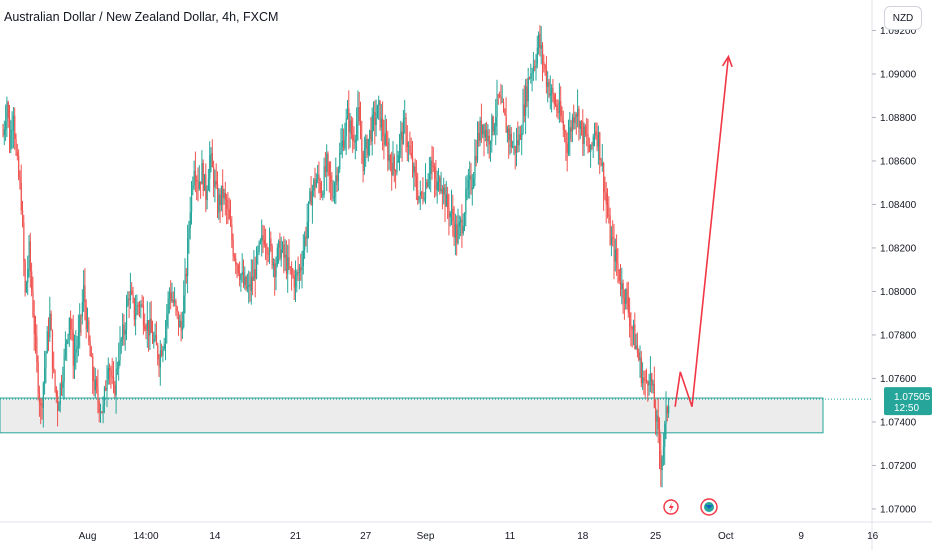 Image resolution: width=932 pixels, height=555 pixels. Describe the element at coordinates (479, 536) in the screenshot. I see `time-axis: Aug 14:00 14 21 27 Sep 11 18 25 Oct 9 16` at that location.